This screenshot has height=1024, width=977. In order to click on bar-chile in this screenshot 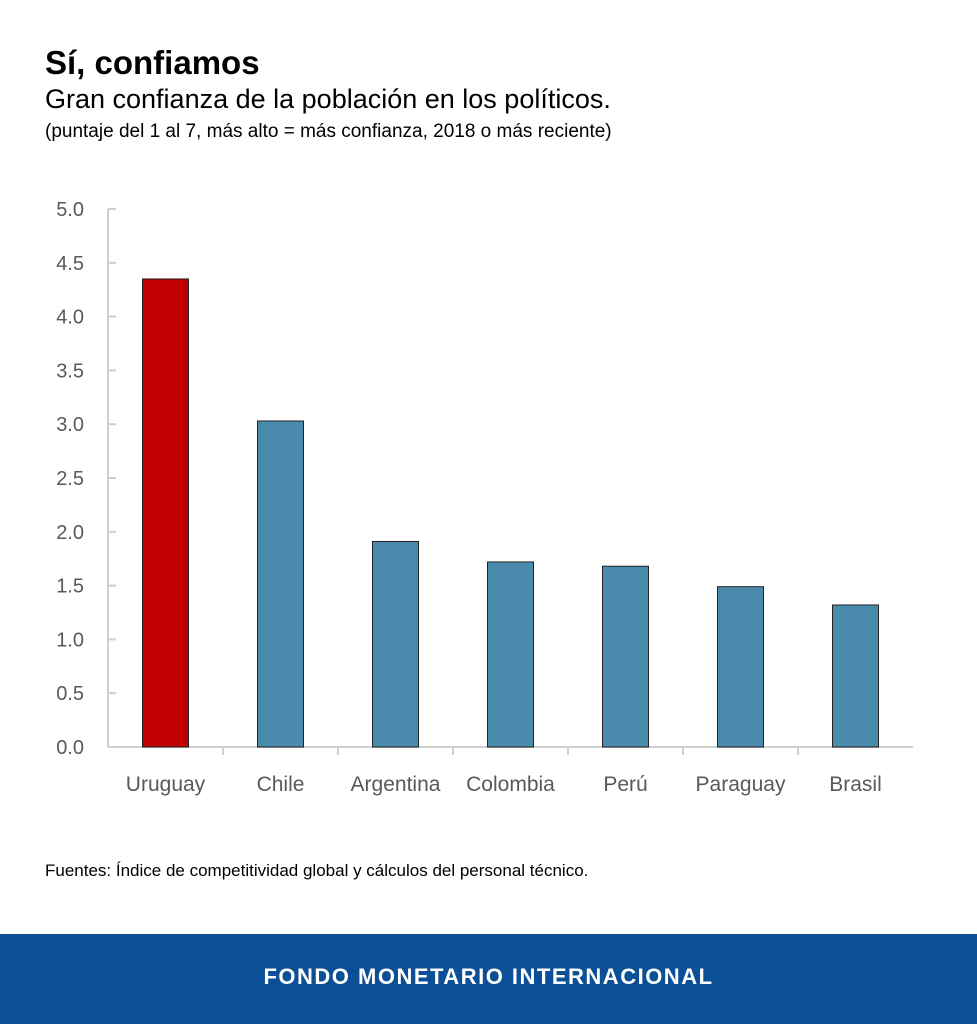, I will do `click(280, 584)`.